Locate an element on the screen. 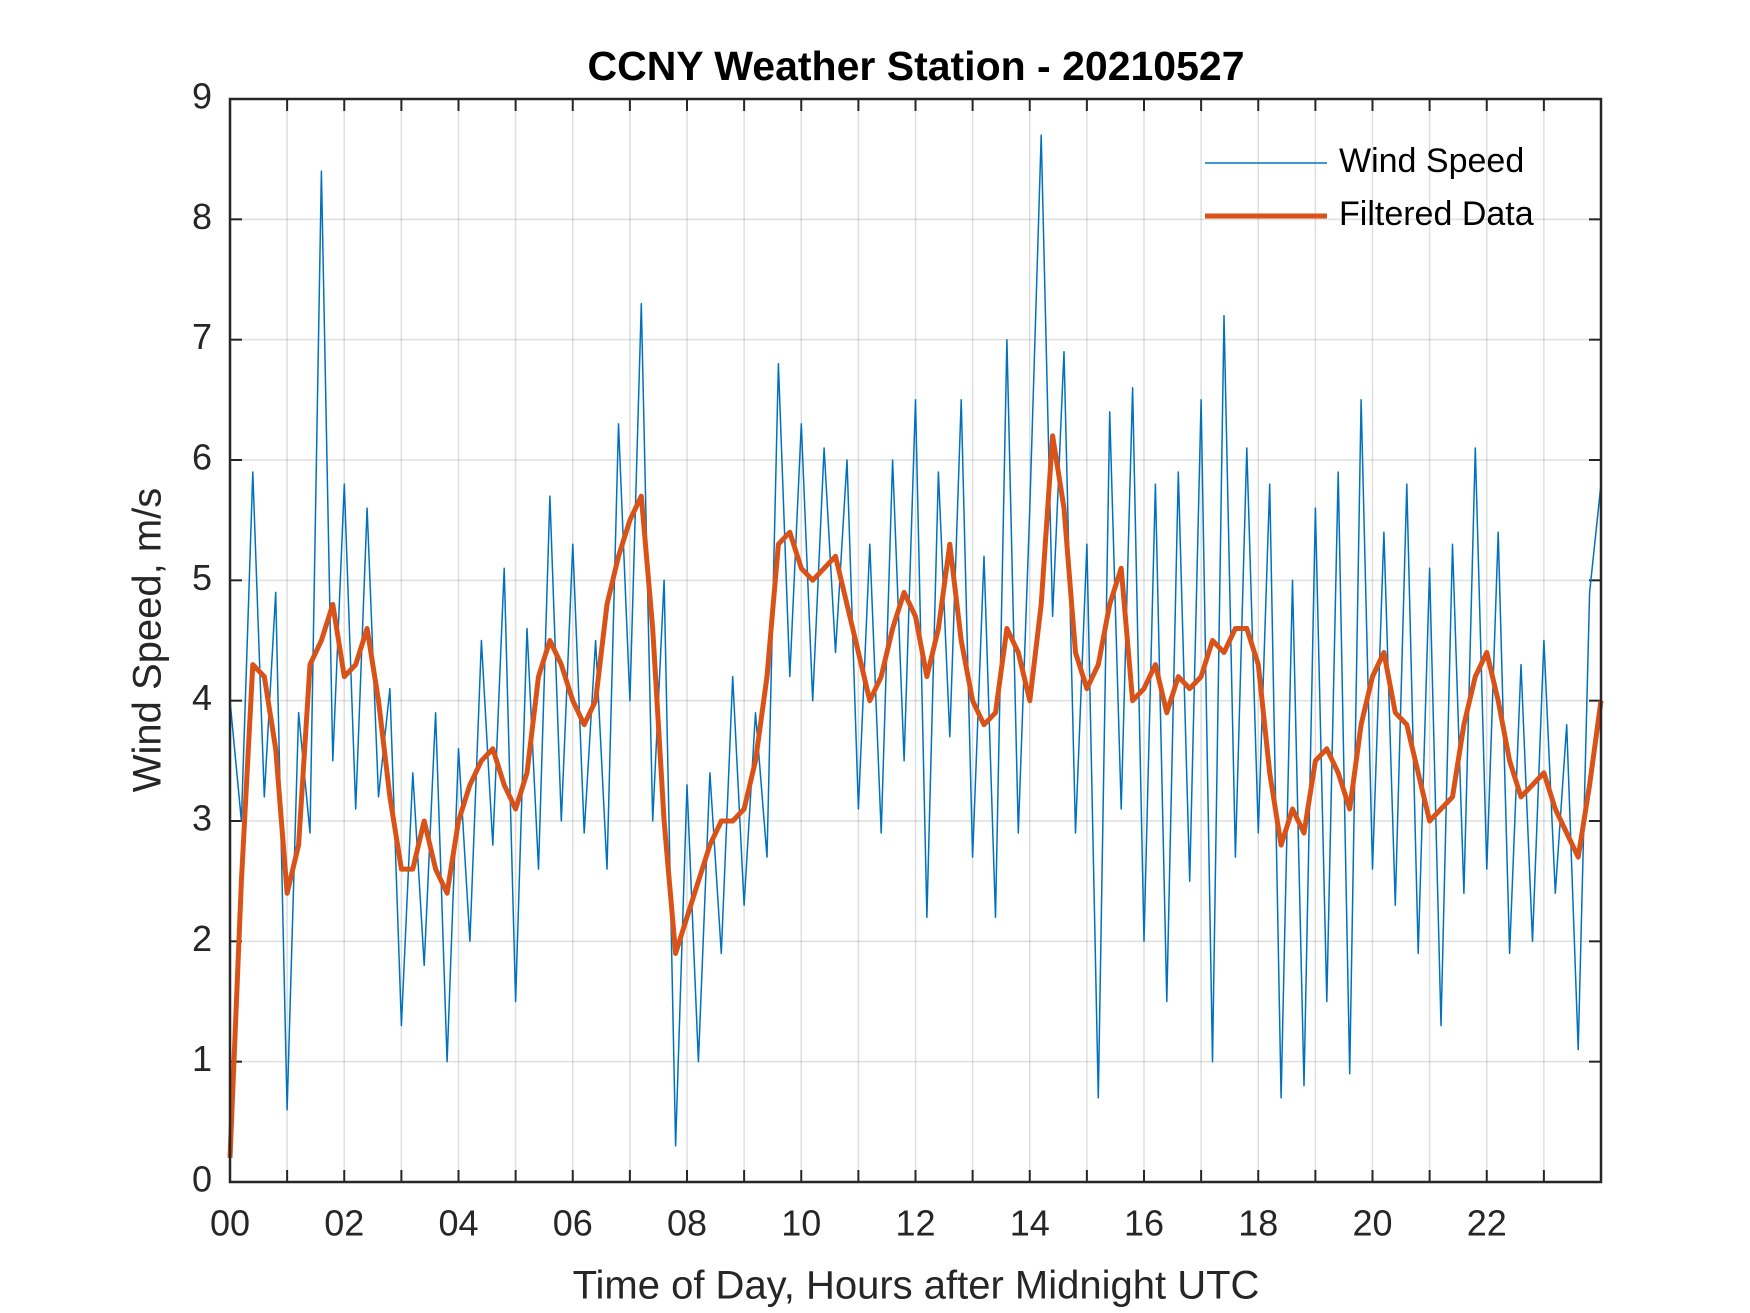 The height and width of the screenshot is (1313, 1750). x-tick-label: 20 is located at coordinates (1372, 1223).